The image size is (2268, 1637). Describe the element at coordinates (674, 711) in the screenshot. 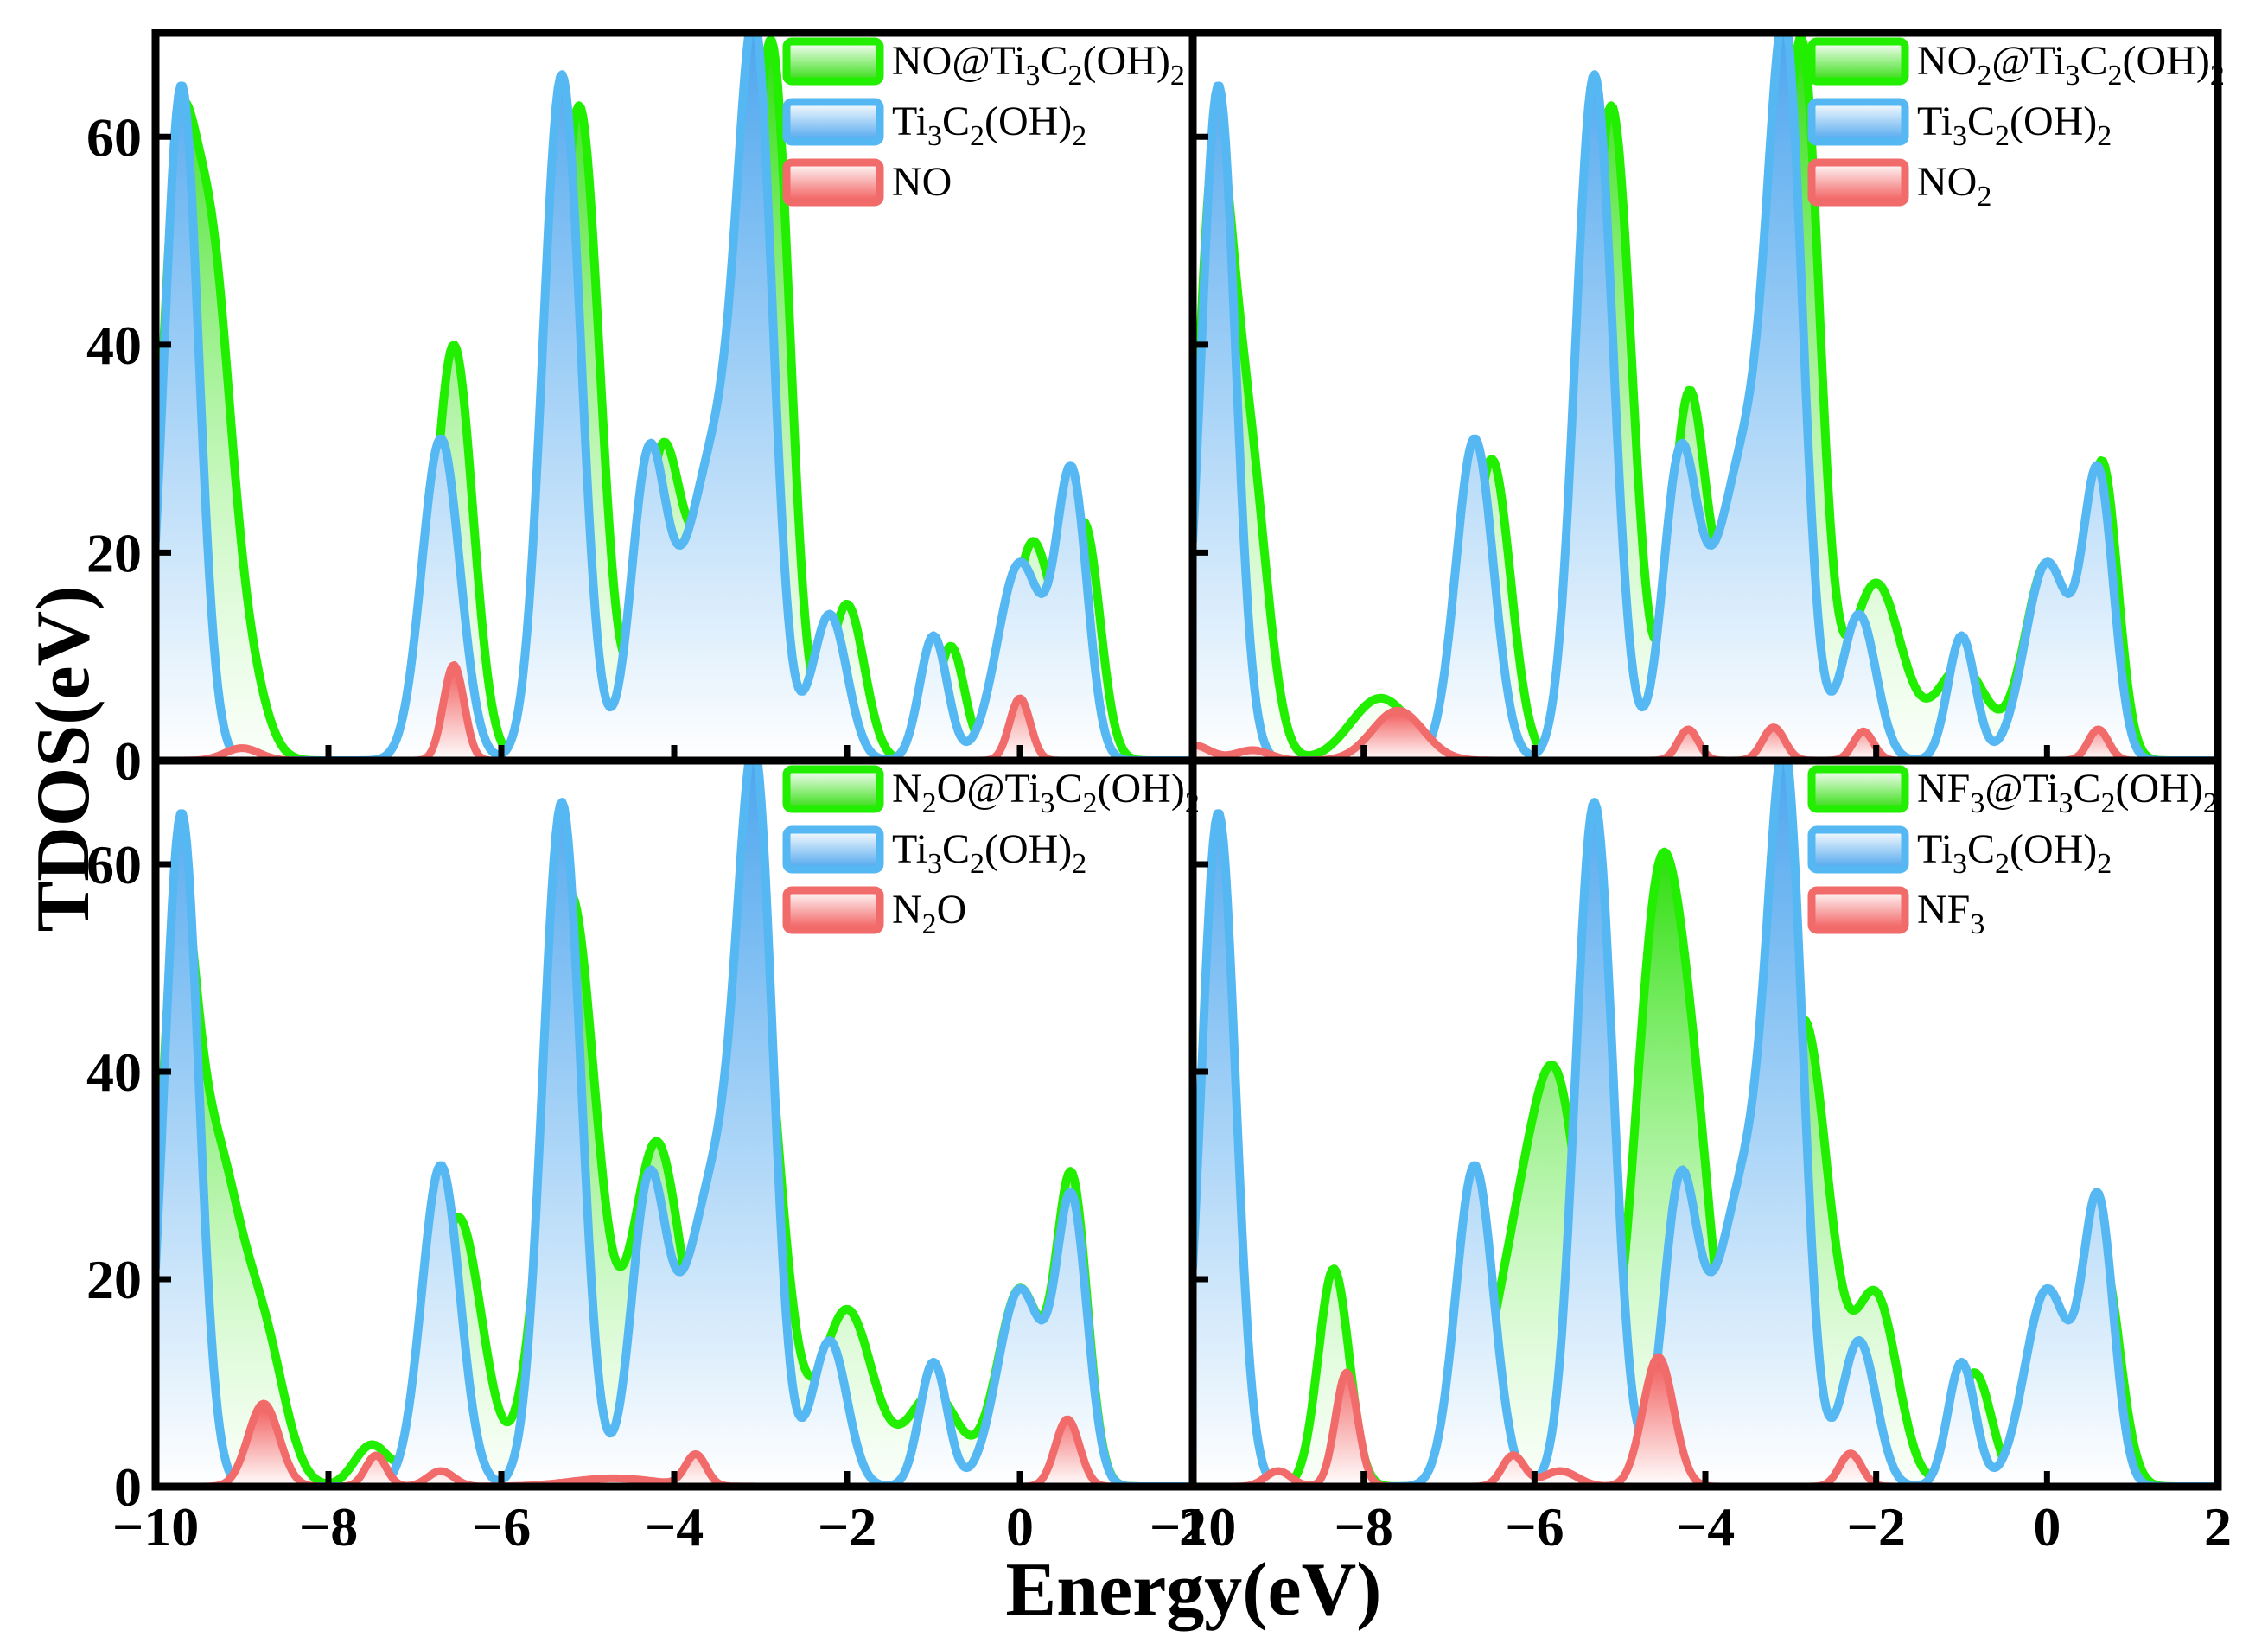

I see `series-line-gas` at that location.